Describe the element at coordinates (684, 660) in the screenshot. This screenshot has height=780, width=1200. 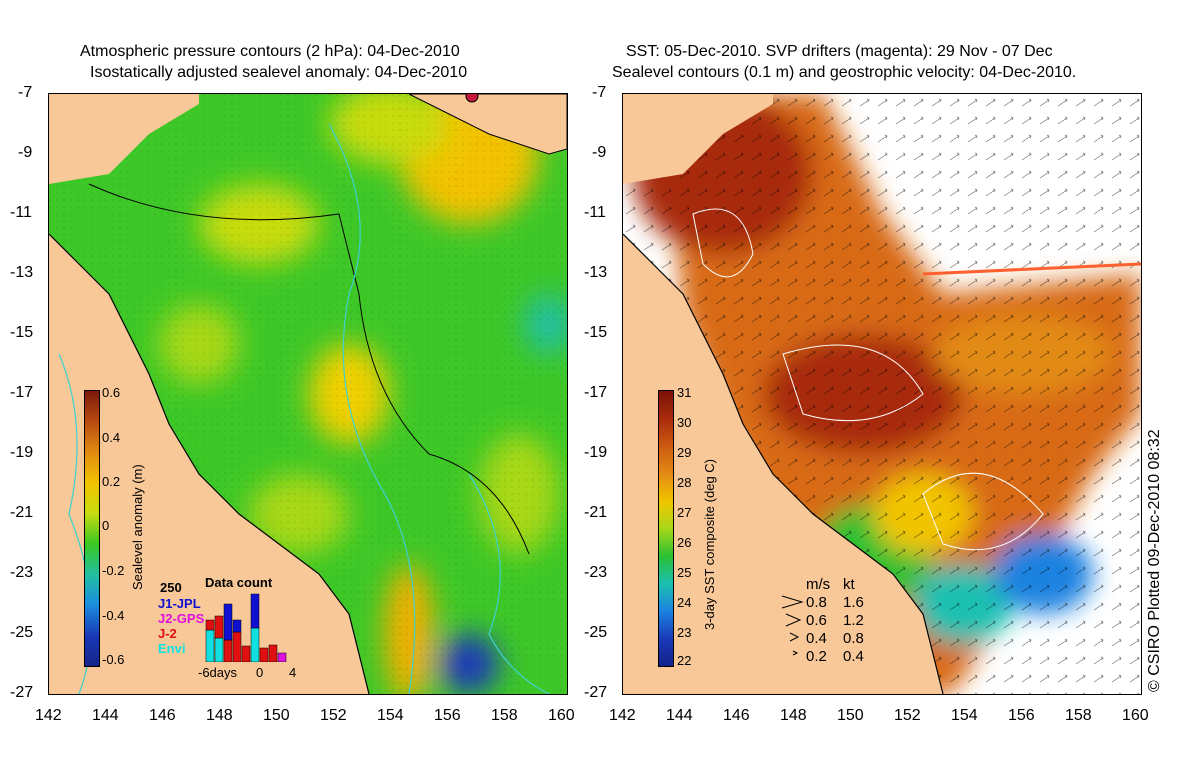
I see `sst-colorbar-label: 22` at that location.